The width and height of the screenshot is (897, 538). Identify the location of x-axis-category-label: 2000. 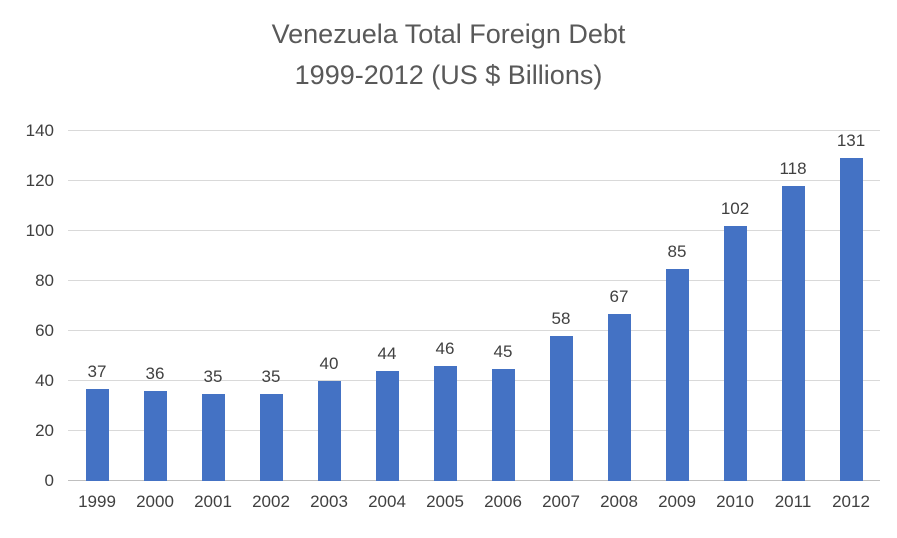
(155, 501).